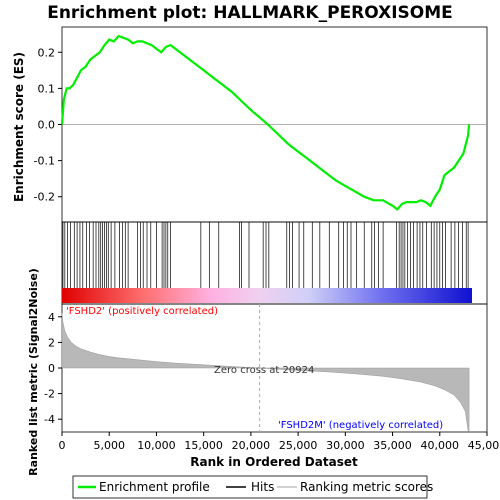 This screenshot has height=500, width=500. Describe the element at coordinates (360, 425) in the screenshot. I see `negative-correlation-label: 'FSHD2M' (negatively correlated)` at that location.